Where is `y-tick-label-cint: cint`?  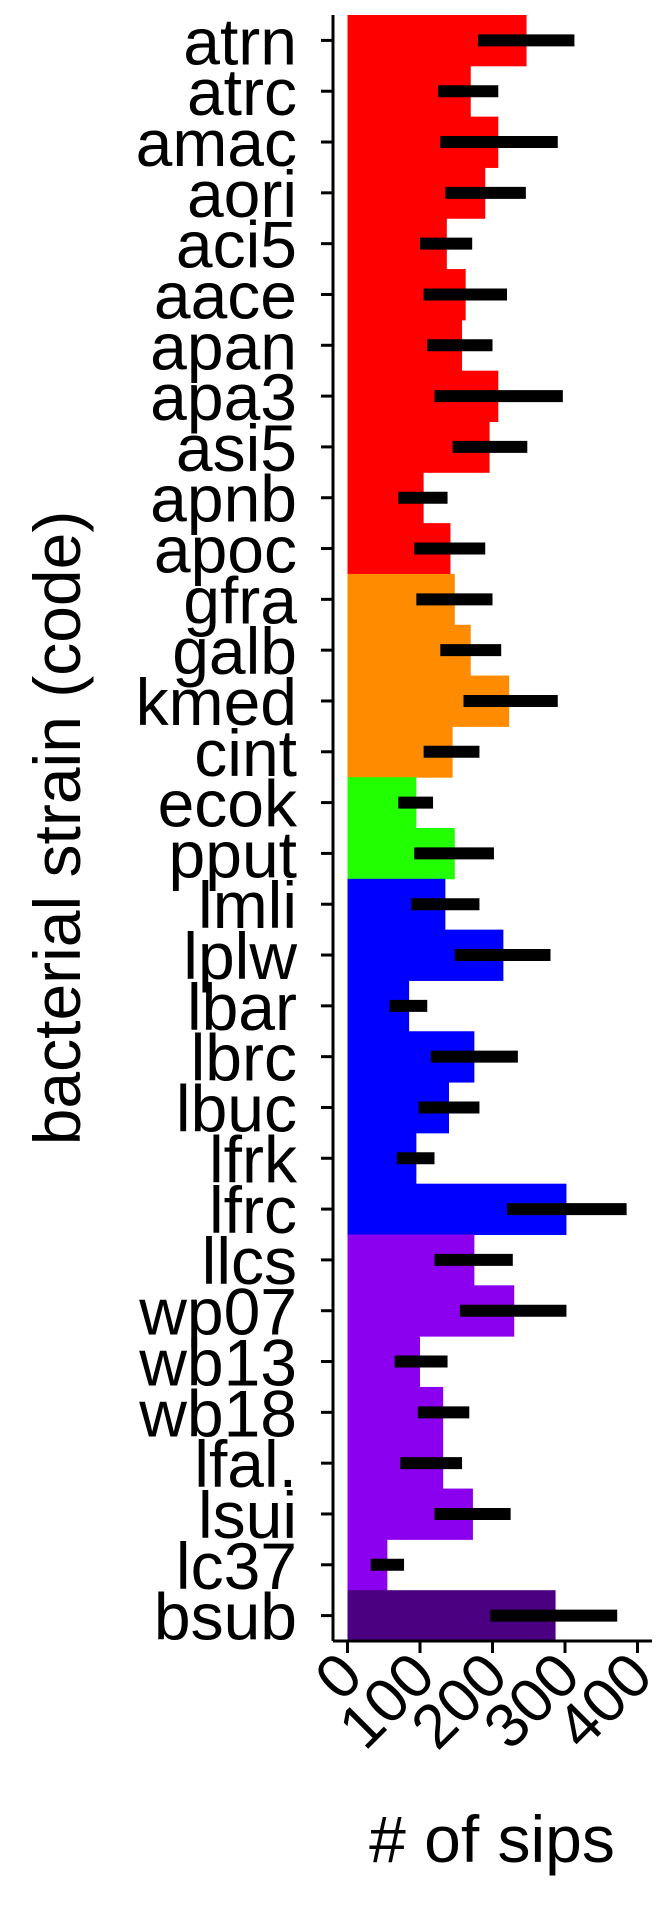
y-tick-label-cint: cint is located at coordinates (245, 753).